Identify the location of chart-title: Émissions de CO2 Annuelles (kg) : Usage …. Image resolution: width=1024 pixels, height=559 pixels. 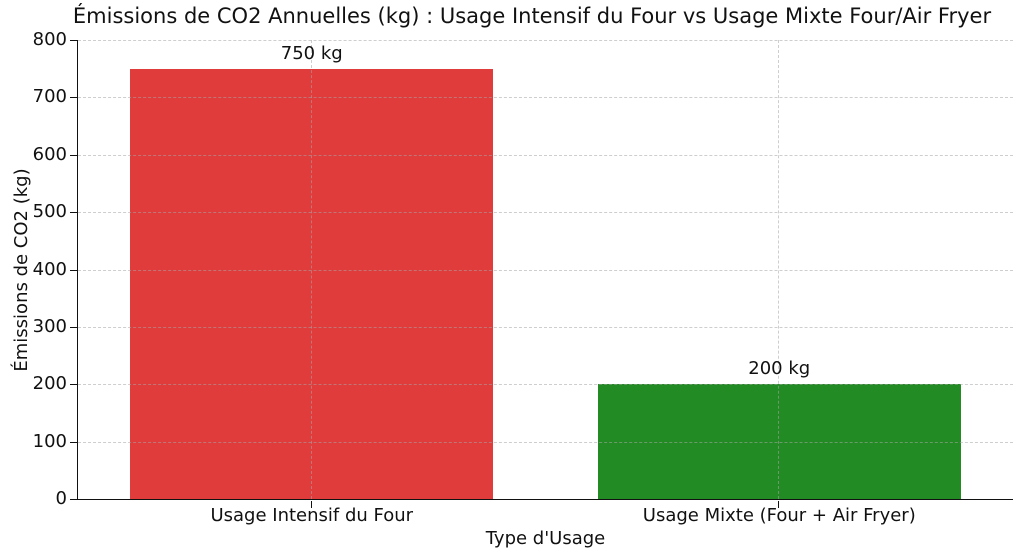
(532, 16).